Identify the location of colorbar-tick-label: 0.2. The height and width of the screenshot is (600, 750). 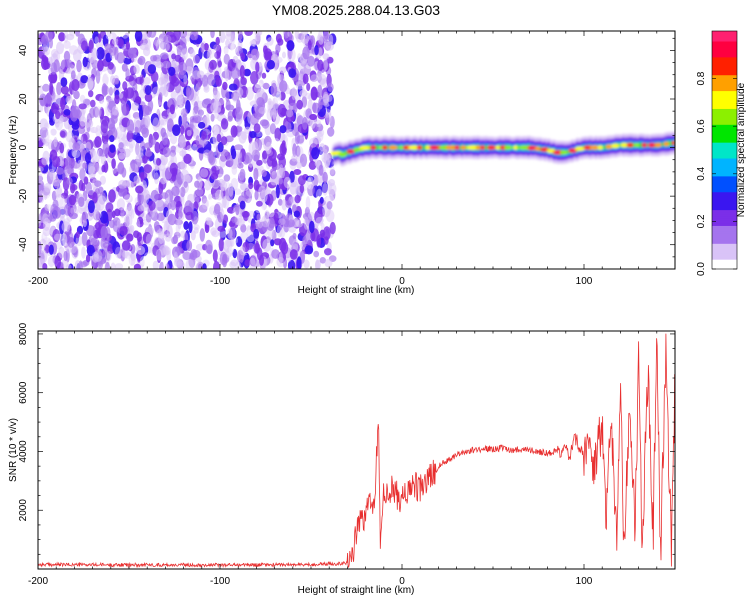
(701, 221).